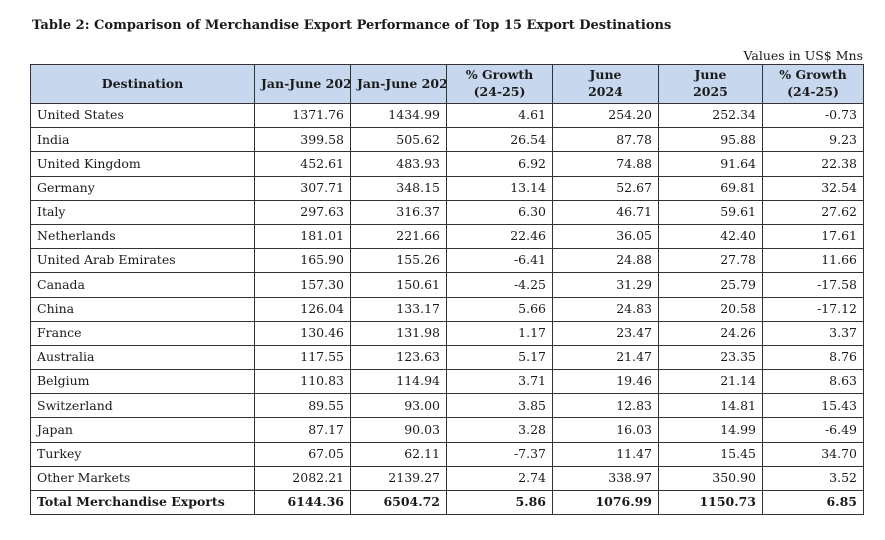 The image size is (885, 540). What do you see at coordinates (710, 164) in the screenshot?
I see `cell-june-2025: 91.64` at bounding box center [710, 164].